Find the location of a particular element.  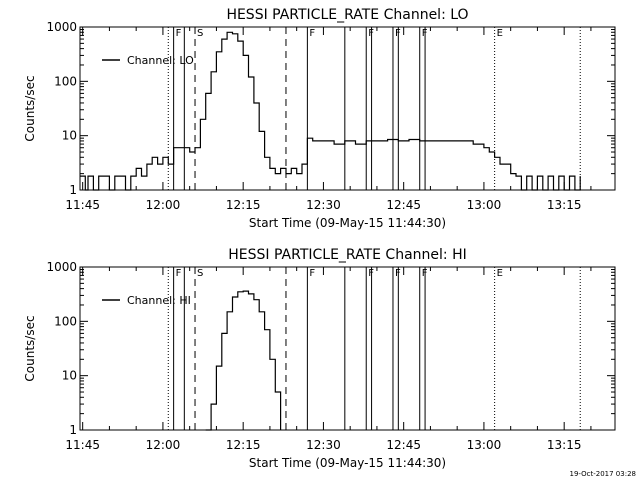

legend-label: Channel: LO is located at coordinates (160, 60).